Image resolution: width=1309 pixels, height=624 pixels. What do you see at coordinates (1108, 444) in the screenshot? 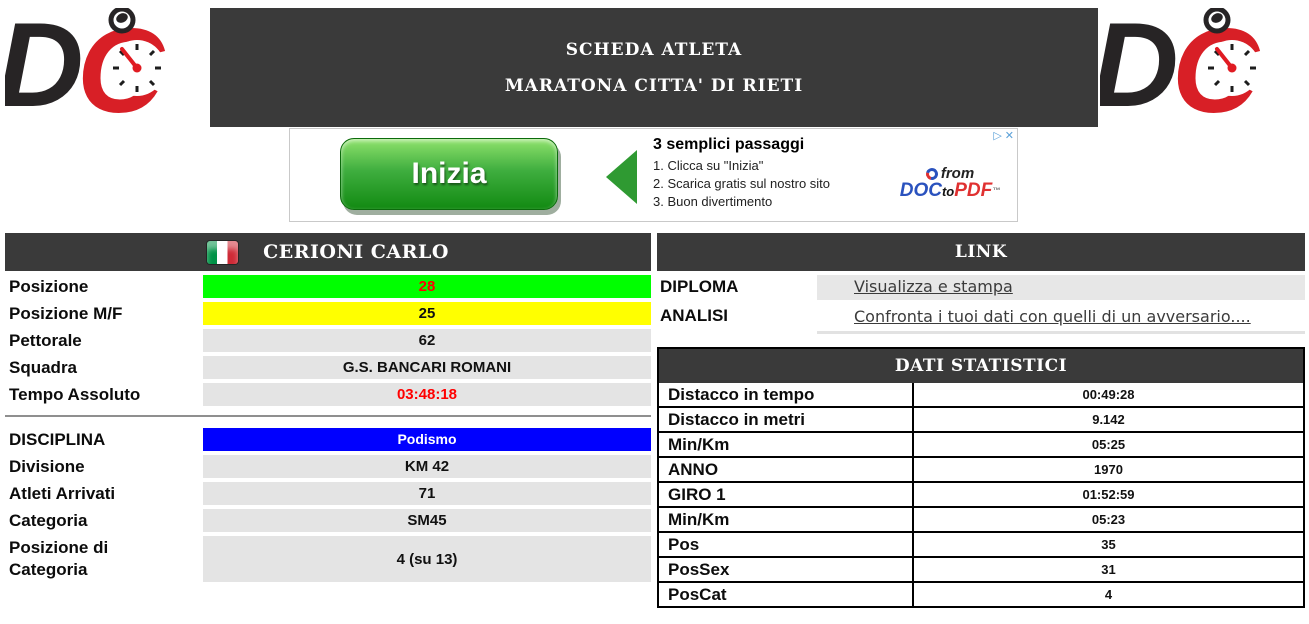
I see `stat-value: 05:25` at bounding box center [1108, 444].